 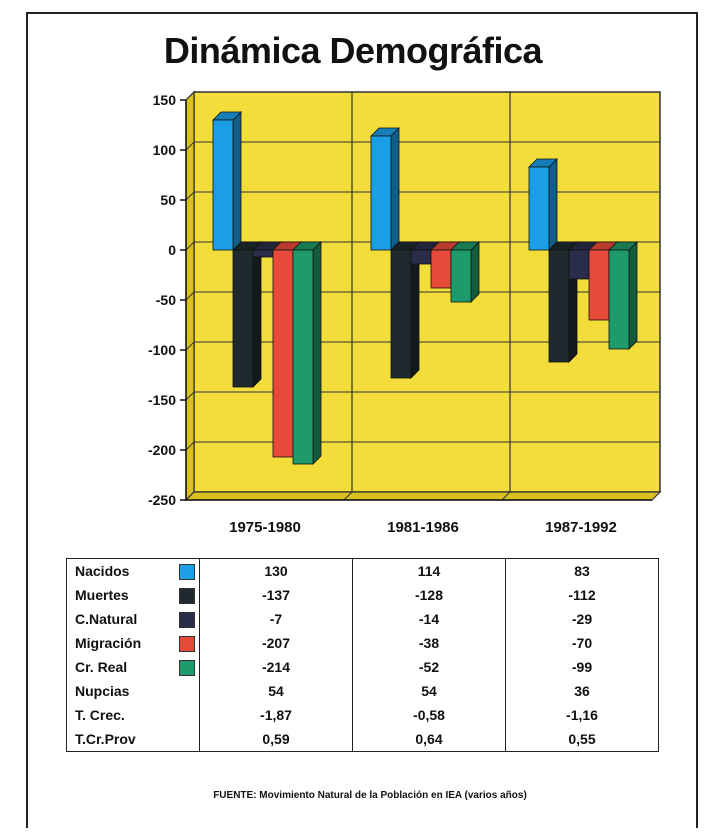 I want to click on bar-Migración-1981-1986, so click(x=441, y=269).